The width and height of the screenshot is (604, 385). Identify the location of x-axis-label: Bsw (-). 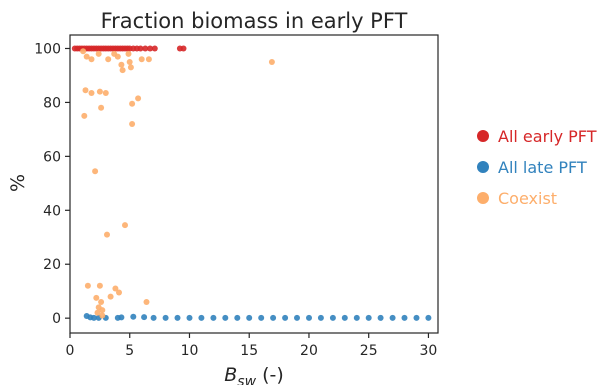
(254, 374).